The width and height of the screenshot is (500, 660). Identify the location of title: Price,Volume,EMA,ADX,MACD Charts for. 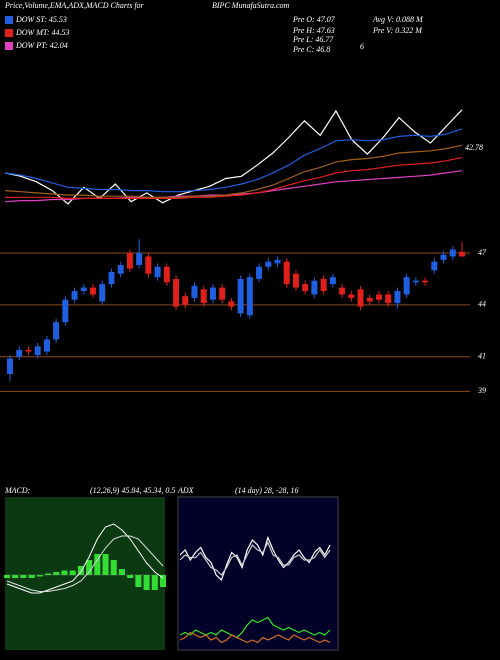
(74, 5).